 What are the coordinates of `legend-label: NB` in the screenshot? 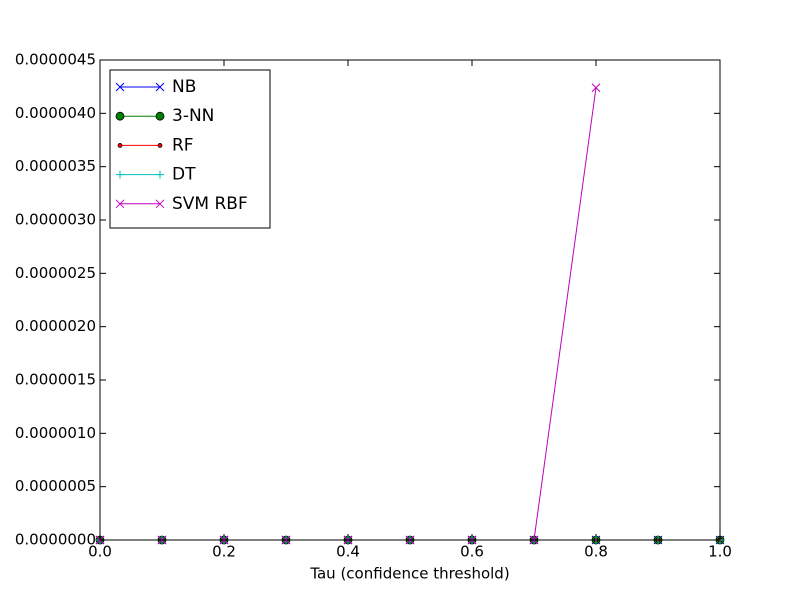 It's located at (184, 87).